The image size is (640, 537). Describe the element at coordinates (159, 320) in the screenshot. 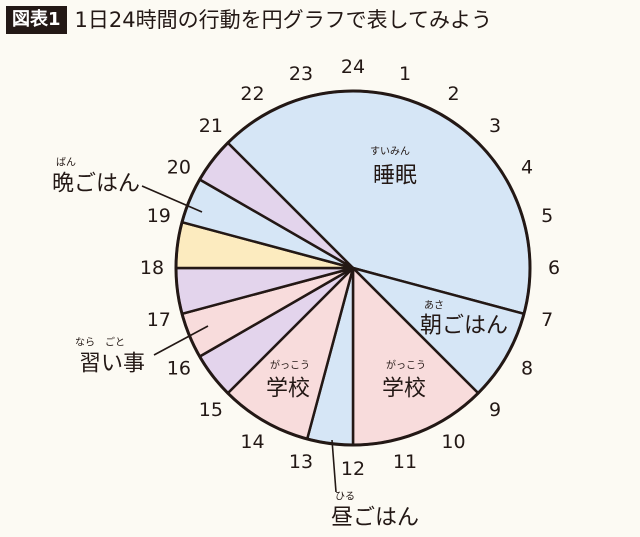

I see `hour-tick-label: 17` at that location.